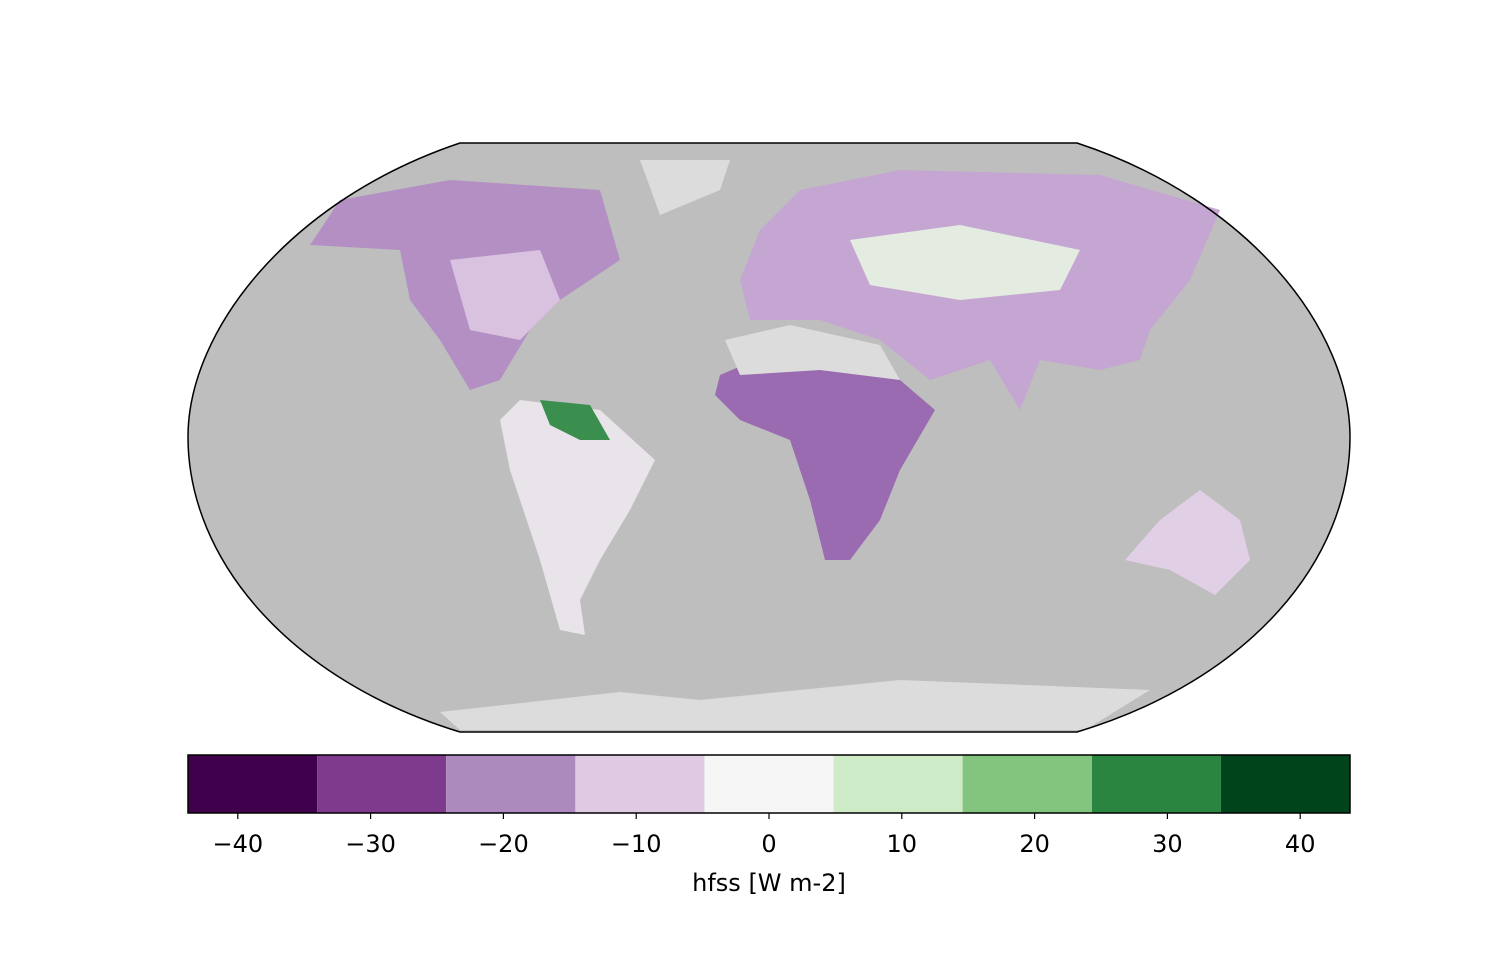 This screenshot has height=975, width=1500. I want to click on australia, so click(1187, 542).